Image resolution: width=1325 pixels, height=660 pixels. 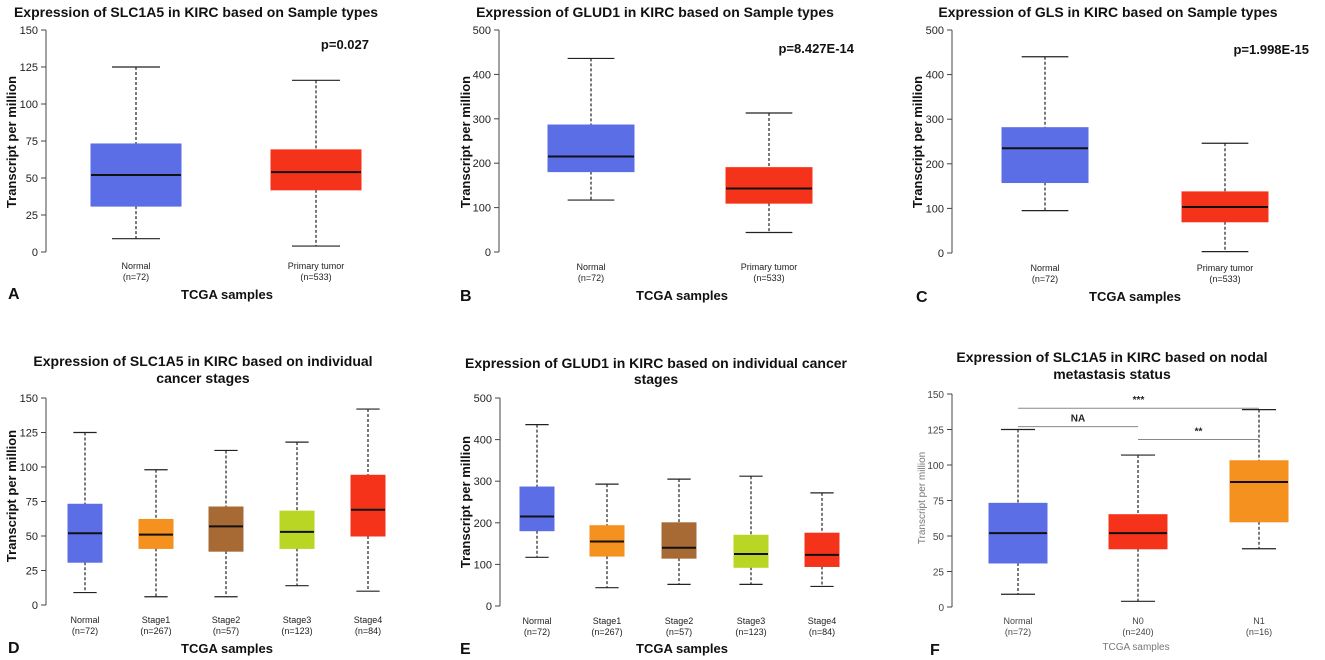 I want to click on panel-d-group-n-2: (n=57), so click(x=226, y=631).